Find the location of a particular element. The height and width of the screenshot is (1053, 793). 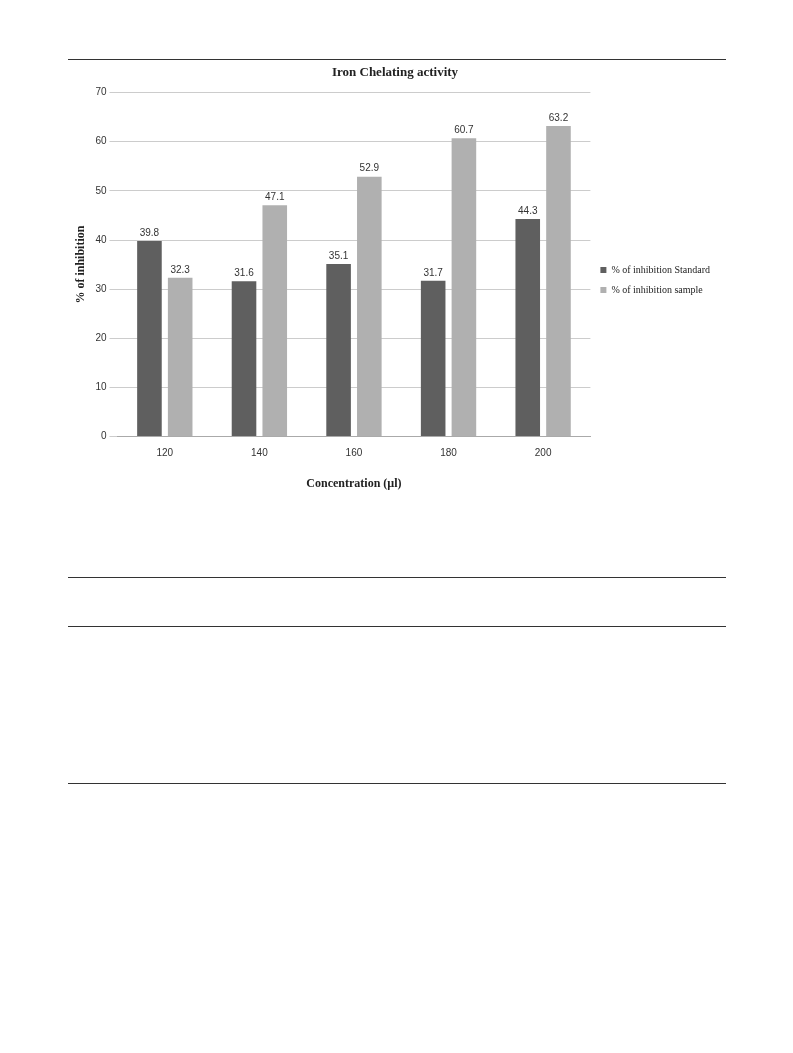

x-tick-label: 160 is located at coordinates (354, 453).